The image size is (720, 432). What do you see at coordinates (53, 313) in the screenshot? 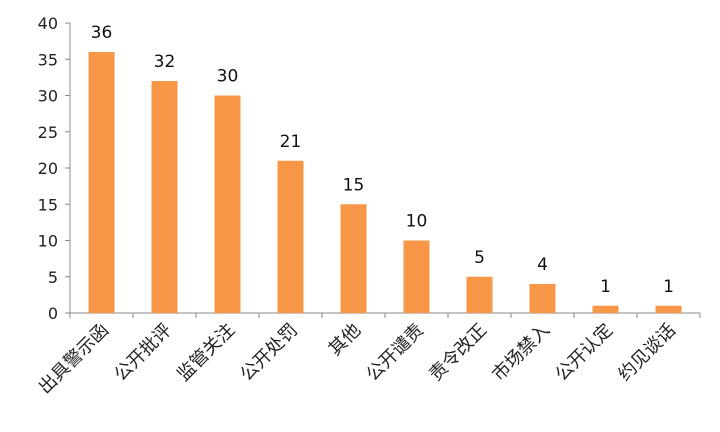
I see `y-tick-label: 0` at bounding box center [53, 313].